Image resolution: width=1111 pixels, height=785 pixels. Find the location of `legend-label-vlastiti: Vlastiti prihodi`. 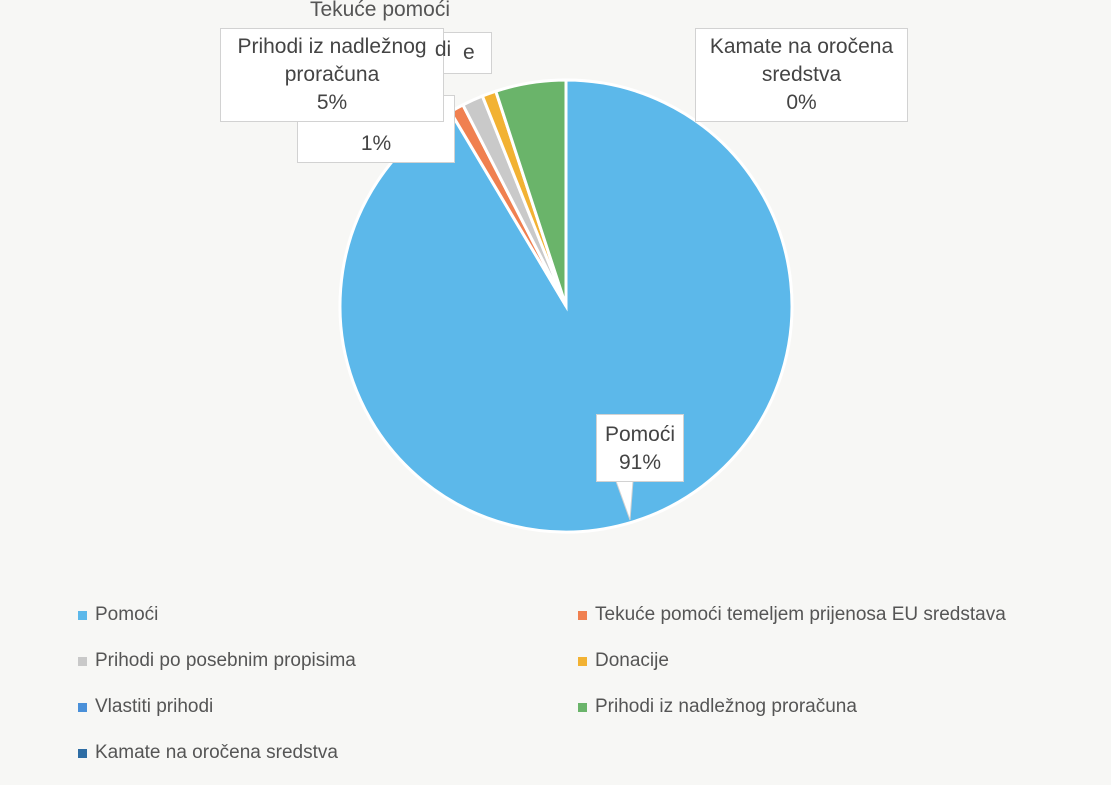

legend-label-vlastiti: Vlastiti prihodi is located at coordinates (154, 706).